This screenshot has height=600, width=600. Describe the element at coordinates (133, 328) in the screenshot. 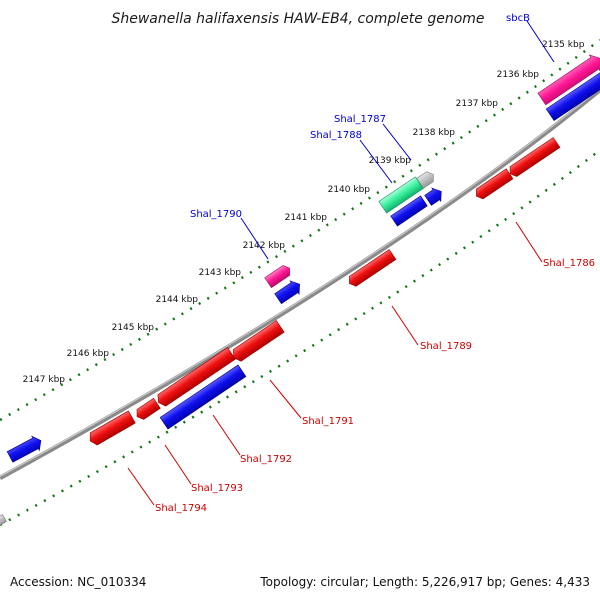

I see `kbp-label: 2145 kbp` at that location.